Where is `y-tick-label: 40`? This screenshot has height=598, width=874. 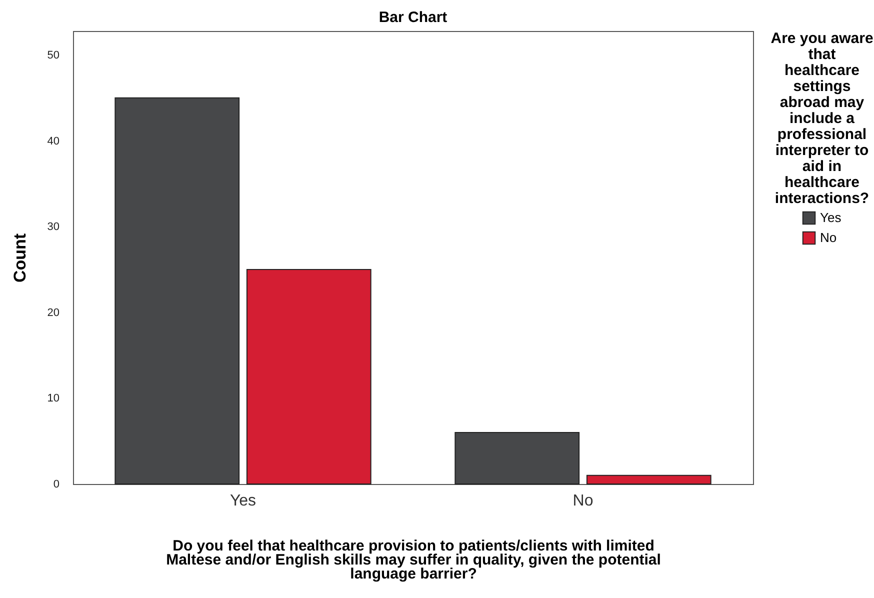
y-tick-label: 40 is located at coordinates (53, 141).